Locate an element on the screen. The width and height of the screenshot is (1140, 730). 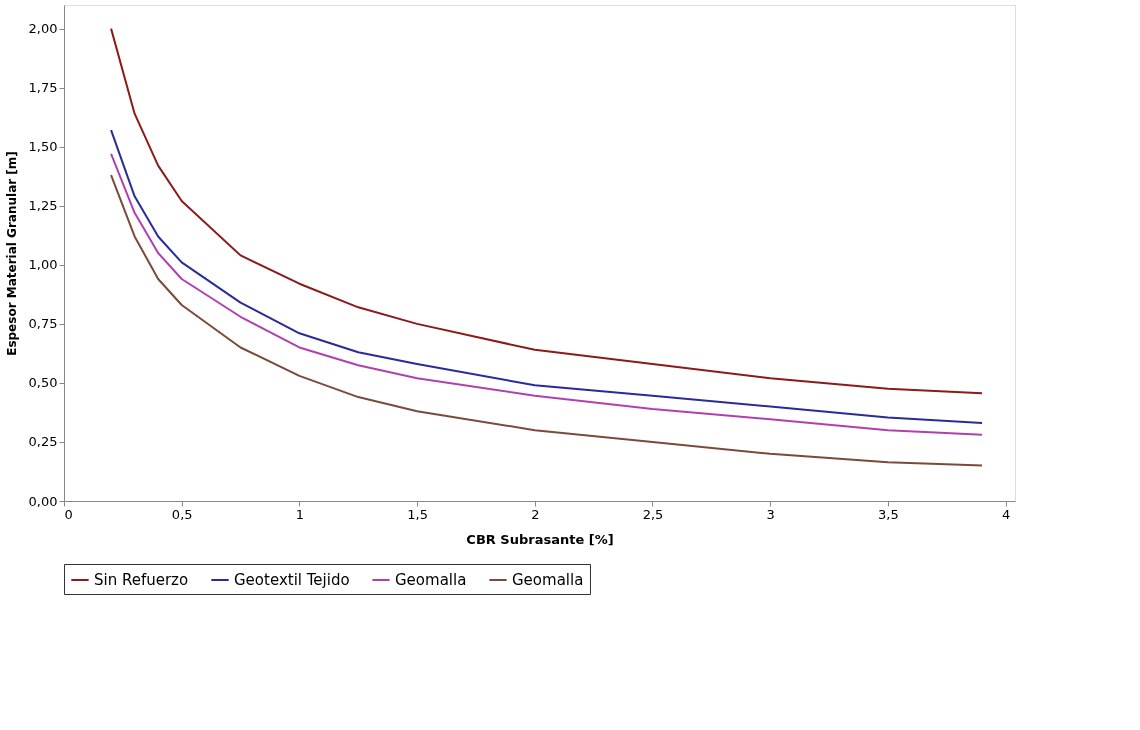
x-axis-title: CBR Subrasante [%] is located at coordinates (540, 539).